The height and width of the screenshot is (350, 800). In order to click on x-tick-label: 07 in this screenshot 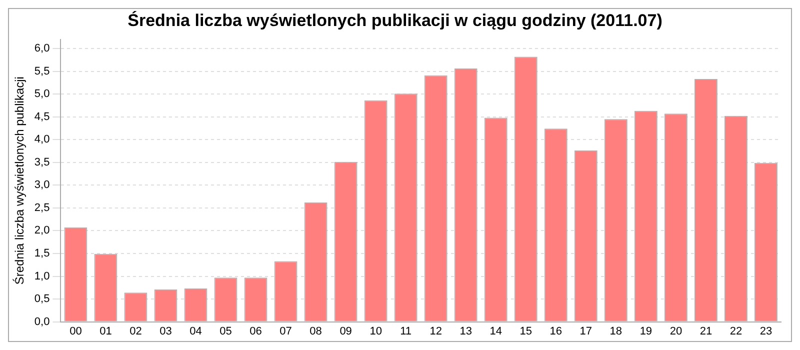, I will do `click(286, 331)`.